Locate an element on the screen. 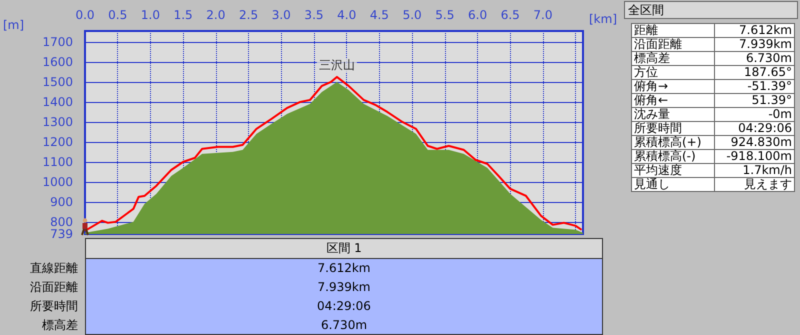  annotation: 三沢山 is located at coordinates (336, 65).